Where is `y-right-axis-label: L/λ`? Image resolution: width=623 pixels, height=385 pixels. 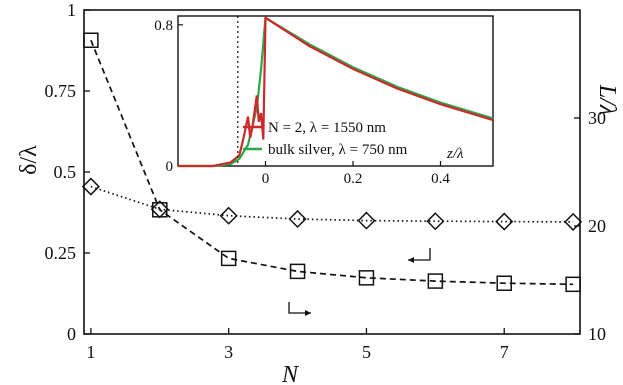 y-right-axis-label: L/λ is located at coordinates (607, 99).